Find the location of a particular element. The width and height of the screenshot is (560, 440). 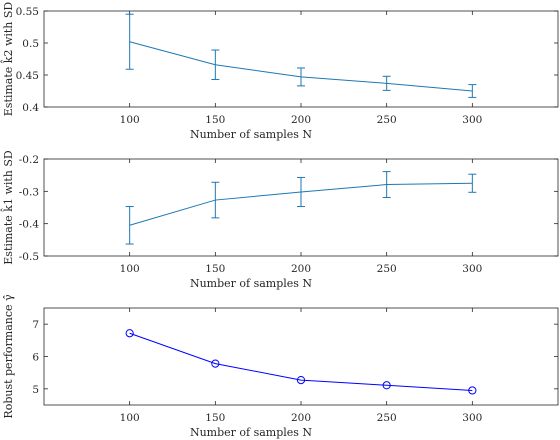

y-axis-label: Estimate k̂2 with SD is located at coordinates (8, 59).